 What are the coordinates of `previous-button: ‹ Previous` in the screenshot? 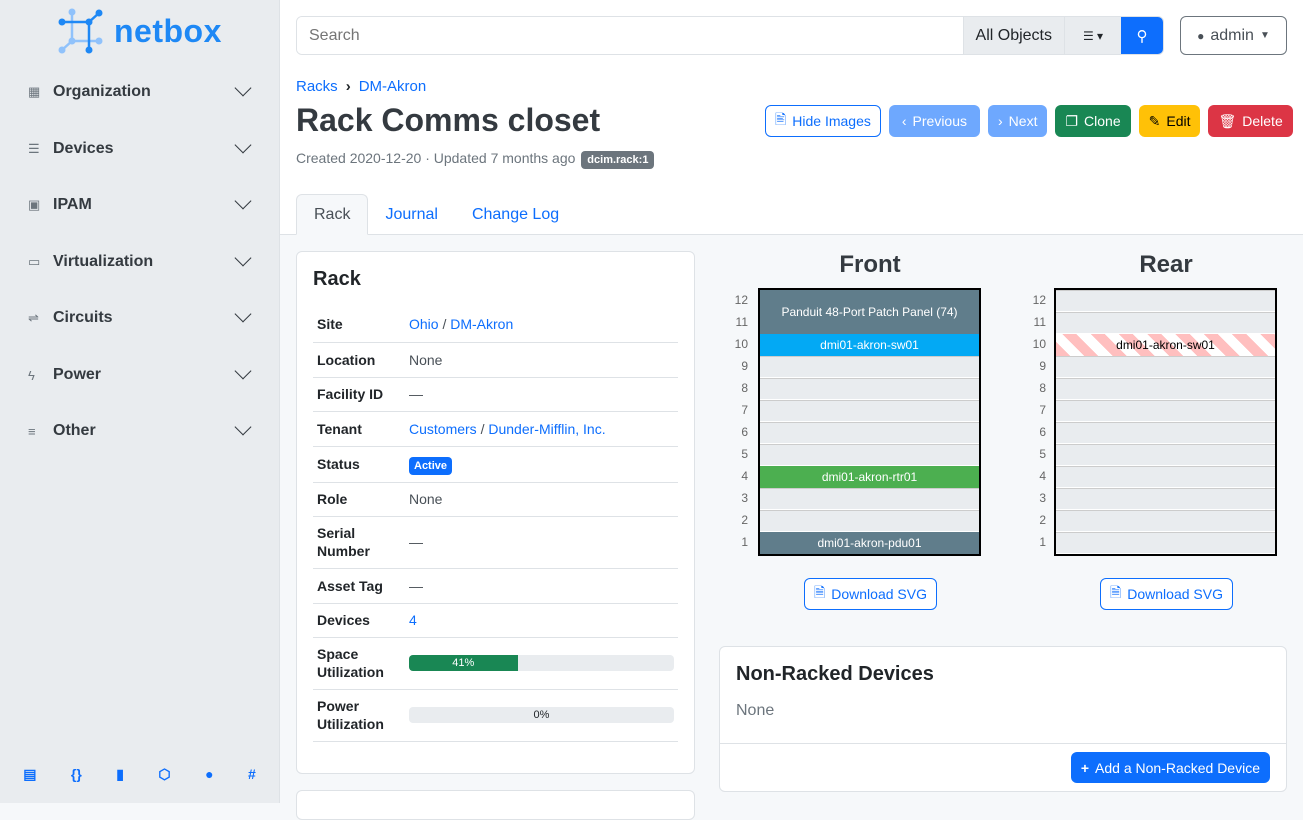 It's located at (934, 121).